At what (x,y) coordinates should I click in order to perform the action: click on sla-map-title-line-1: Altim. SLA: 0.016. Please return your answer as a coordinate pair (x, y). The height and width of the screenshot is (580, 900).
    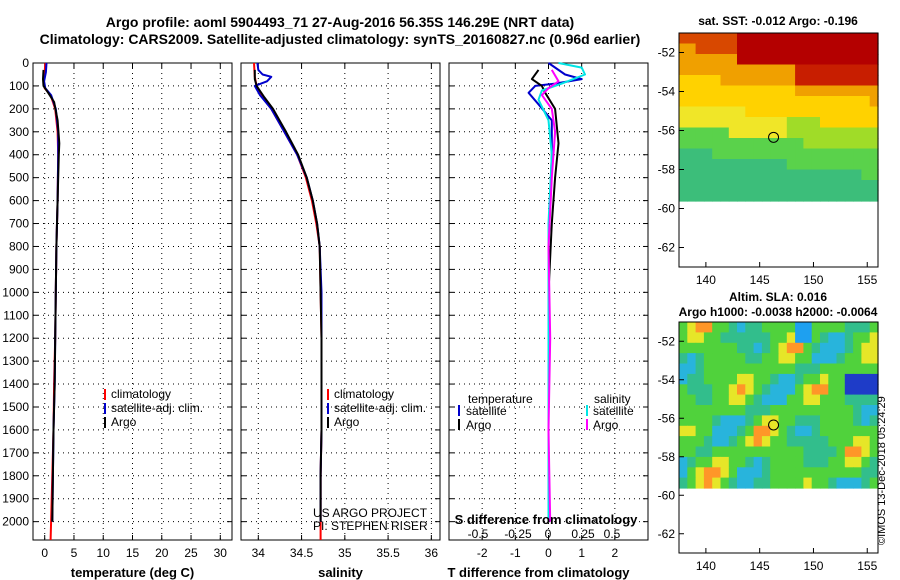
    Looking at the image, I should click on (778, 297).